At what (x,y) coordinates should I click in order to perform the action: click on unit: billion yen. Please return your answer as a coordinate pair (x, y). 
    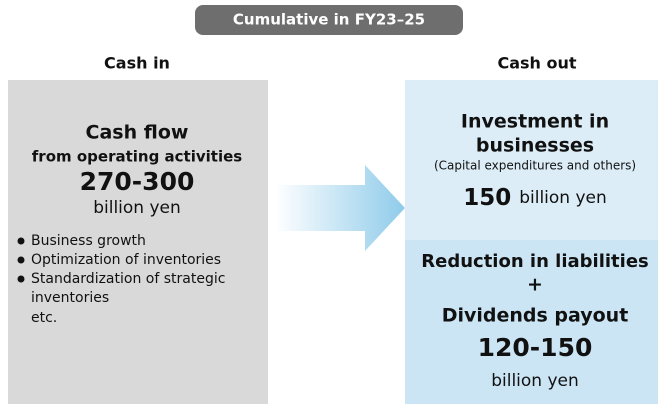
    Looking at the image, I should click on (563, 198).